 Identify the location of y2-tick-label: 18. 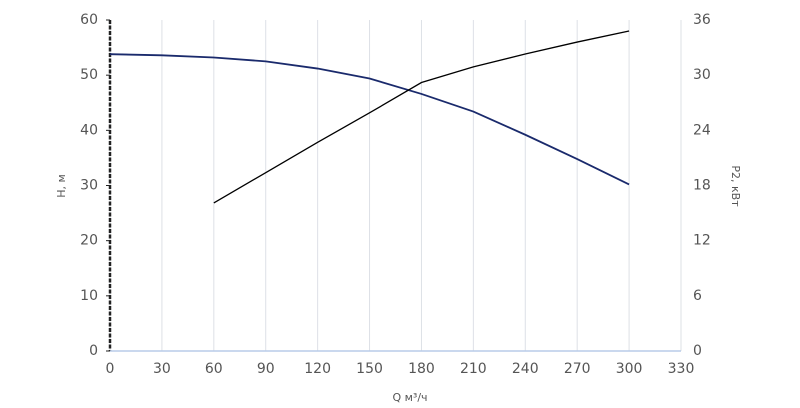
(702, 186).